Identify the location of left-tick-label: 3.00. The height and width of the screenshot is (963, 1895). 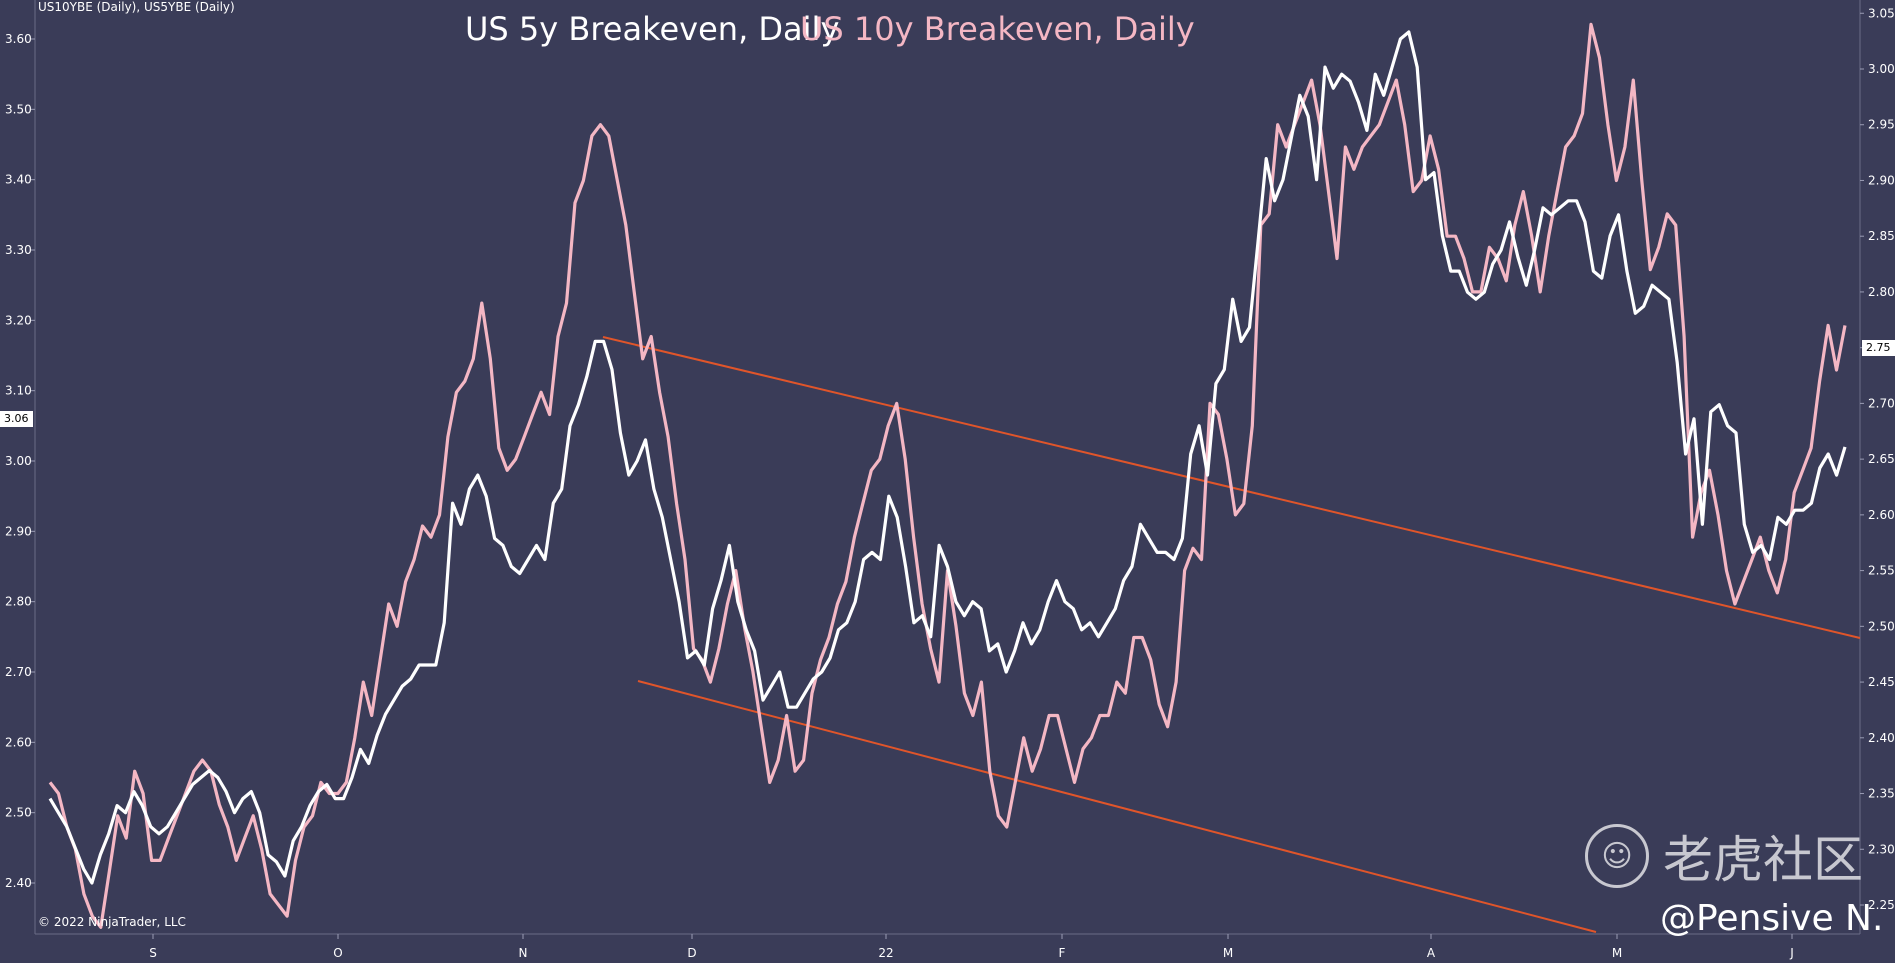
(18, 461).